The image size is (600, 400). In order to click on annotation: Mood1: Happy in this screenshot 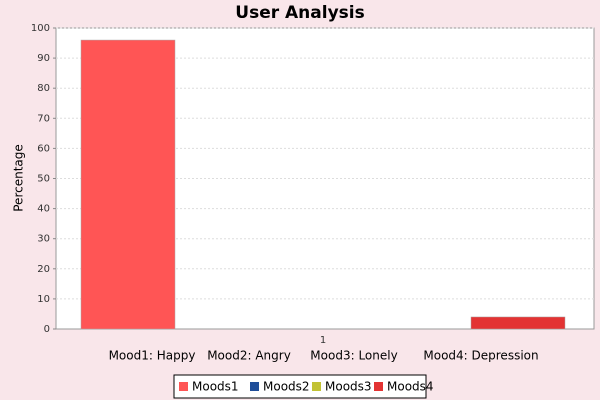, I will do `click(152, 356)`.